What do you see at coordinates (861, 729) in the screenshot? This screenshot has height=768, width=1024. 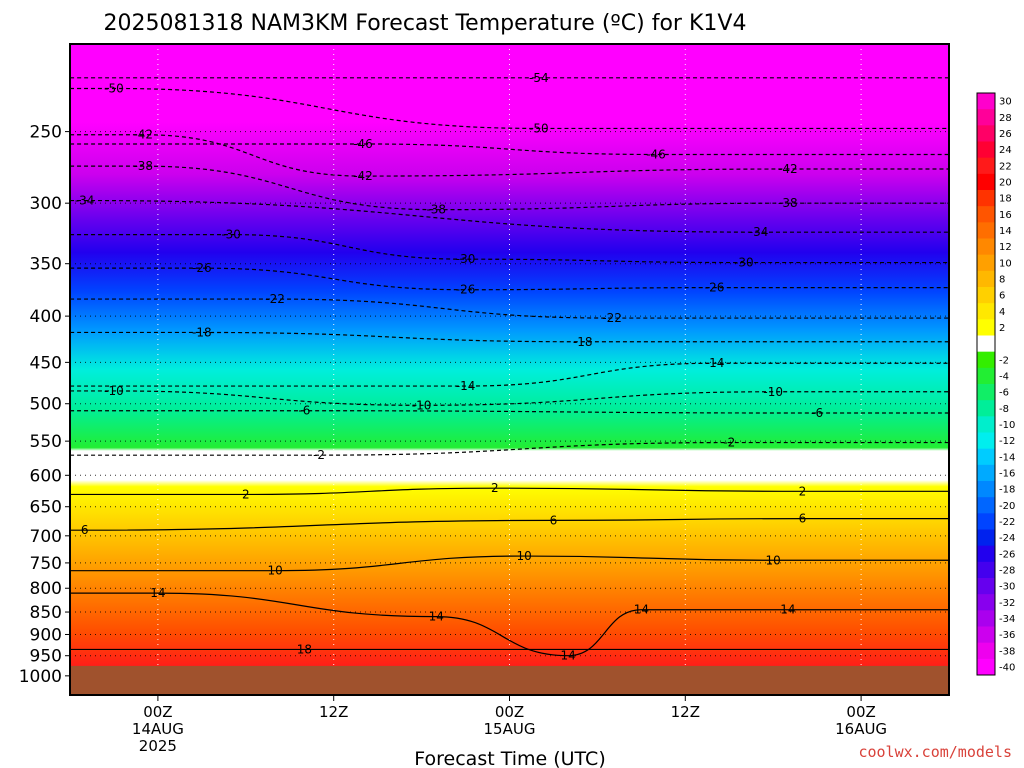 I see `x-tick-label: 16AUG` at bounding box center [861, 729].